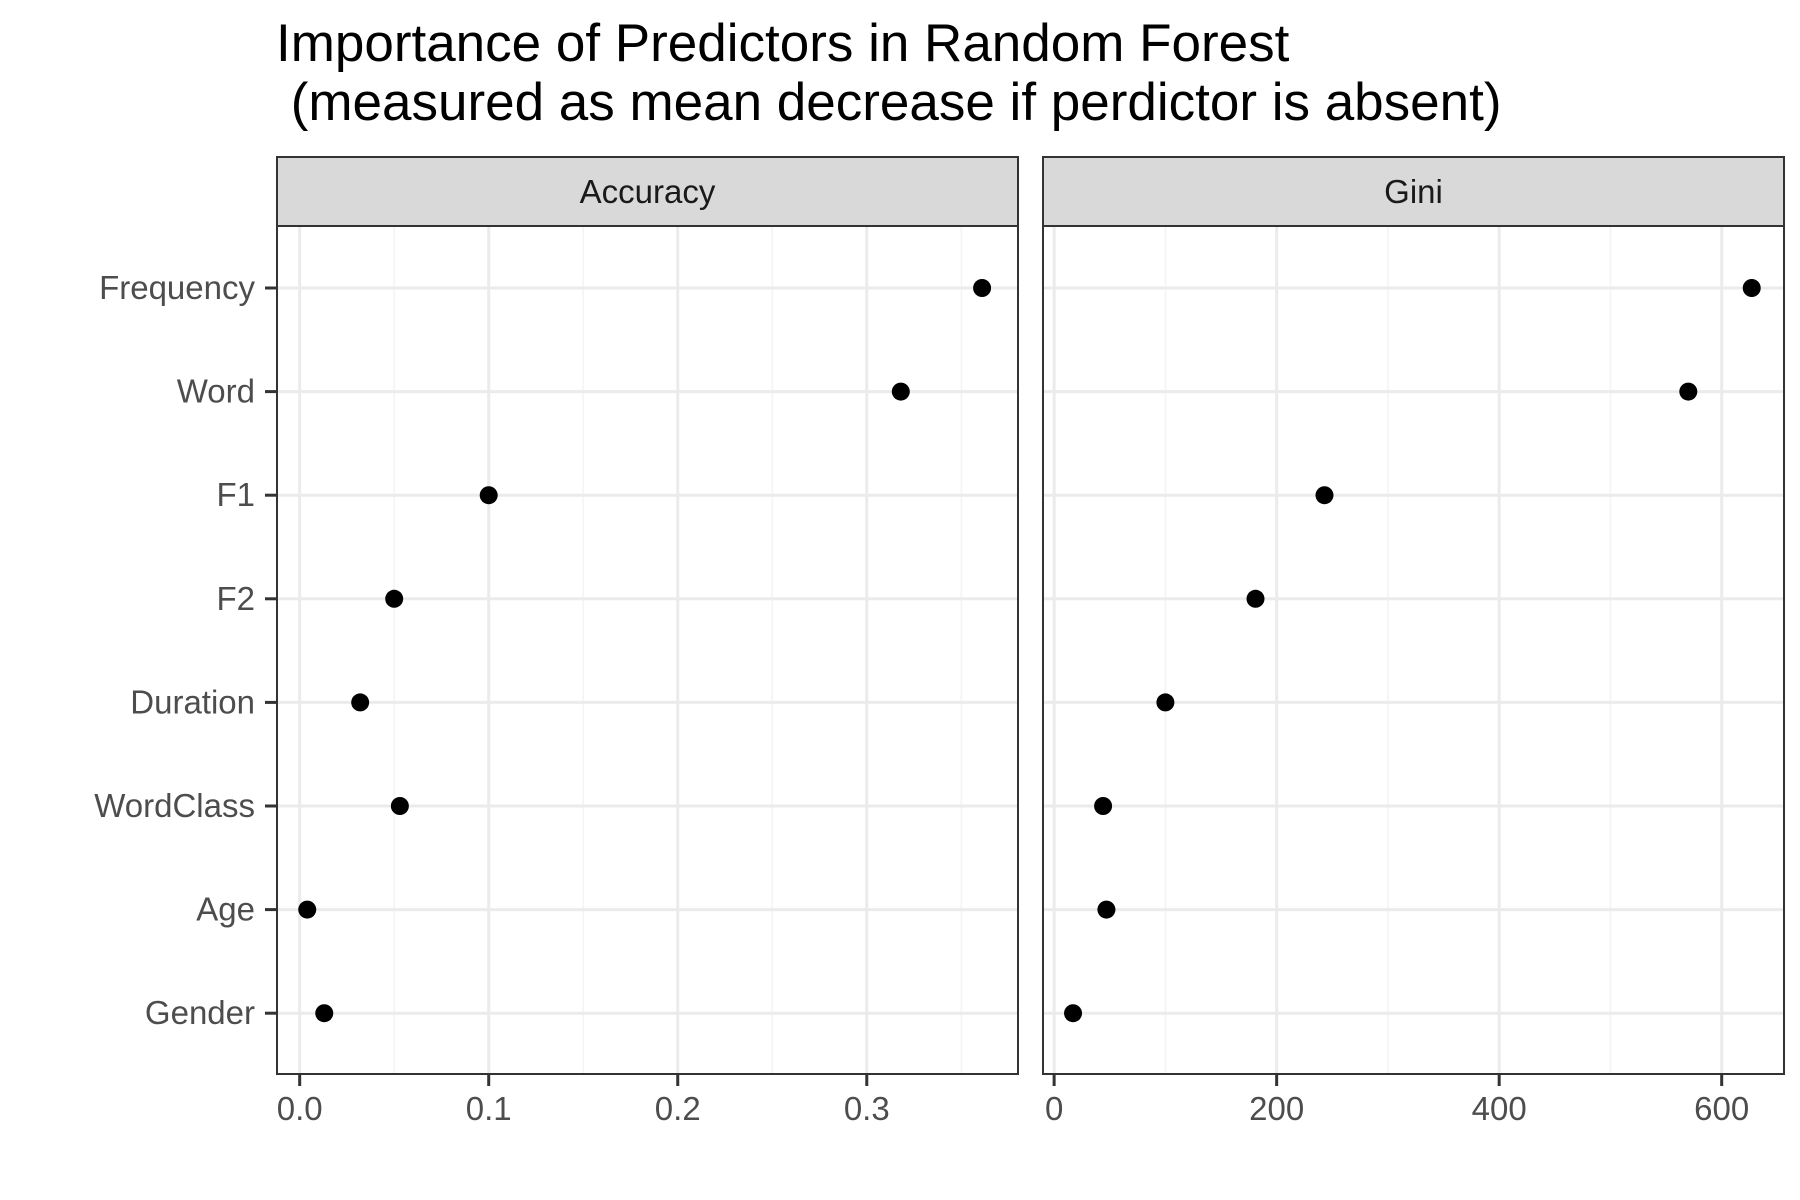 The image size is (1800, 1200). What do you see at coordinates (394, 598) in the screenshot?
I see `point-accuracy-f2` at bounding box center [394, 598].